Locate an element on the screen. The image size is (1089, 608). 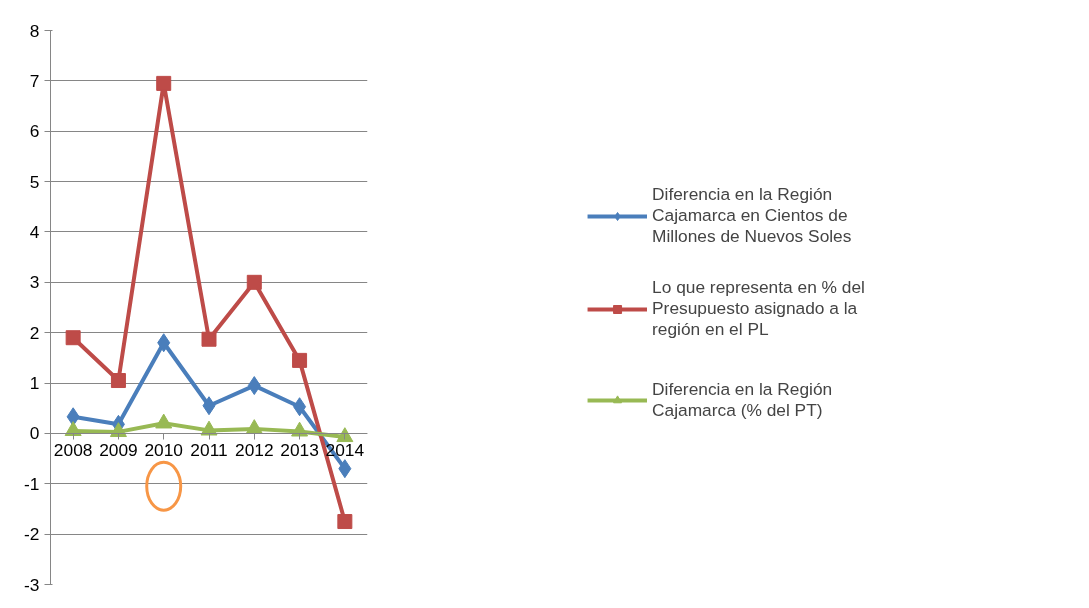
x-tick-label: 2013 is located at coordinates (299, 450).